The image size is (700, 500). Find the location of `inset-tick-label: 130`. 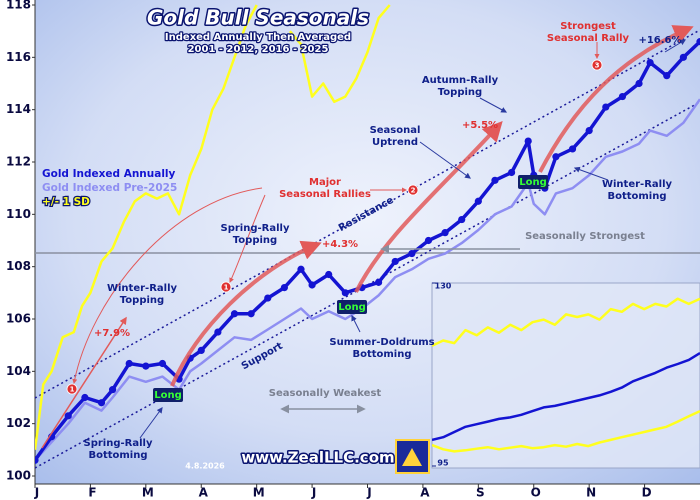

inset-tick-label: 130 is located at coordinates (443, 286).